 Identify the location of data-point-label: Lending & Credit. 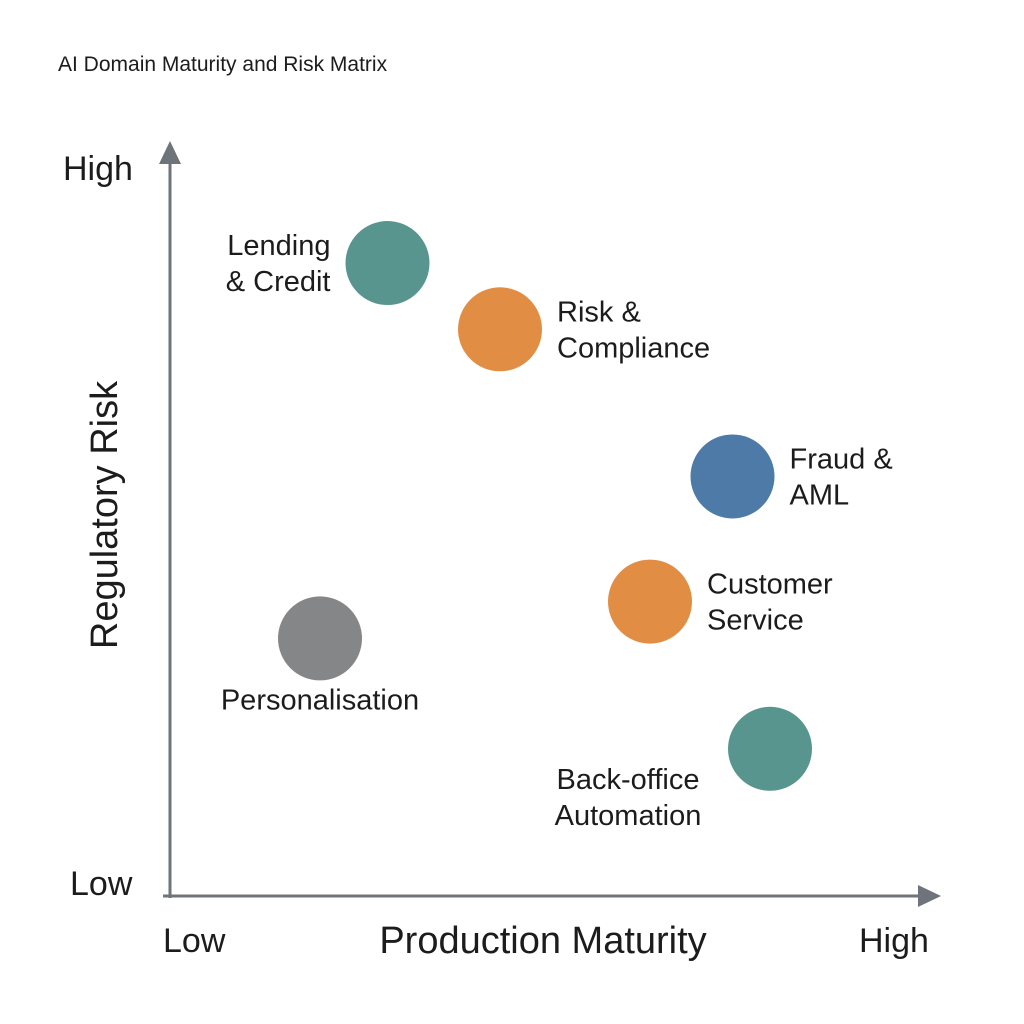
(278, 264).